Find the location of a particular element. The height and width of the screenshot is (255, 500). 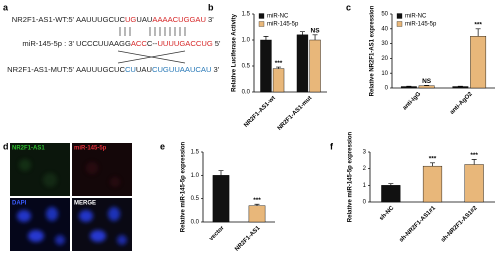

x-tick-label: sh-NC is located at coordinates (387, 213).